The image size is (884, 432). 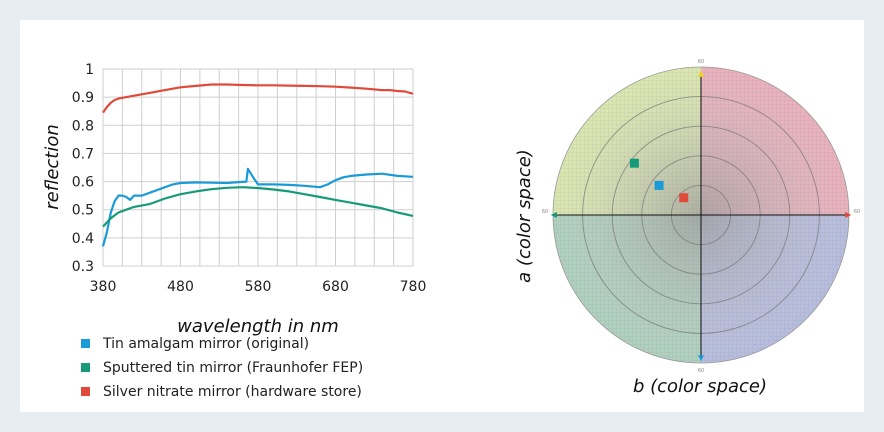 What do you see at coordinates (335, 287) in the screenshot?
I see `x-tick-label: 680` at bounding box center [335, 287].